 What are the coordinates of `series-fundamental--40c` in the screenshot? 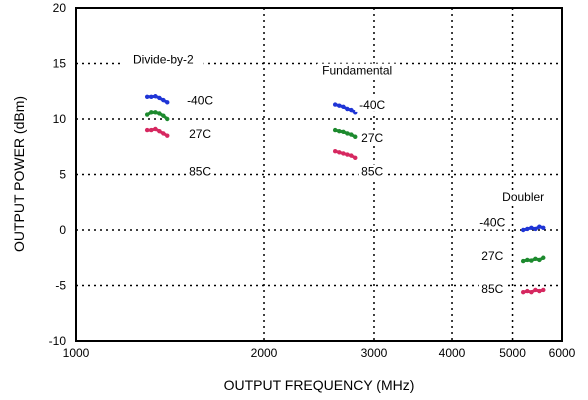 It's located at (345, 108).